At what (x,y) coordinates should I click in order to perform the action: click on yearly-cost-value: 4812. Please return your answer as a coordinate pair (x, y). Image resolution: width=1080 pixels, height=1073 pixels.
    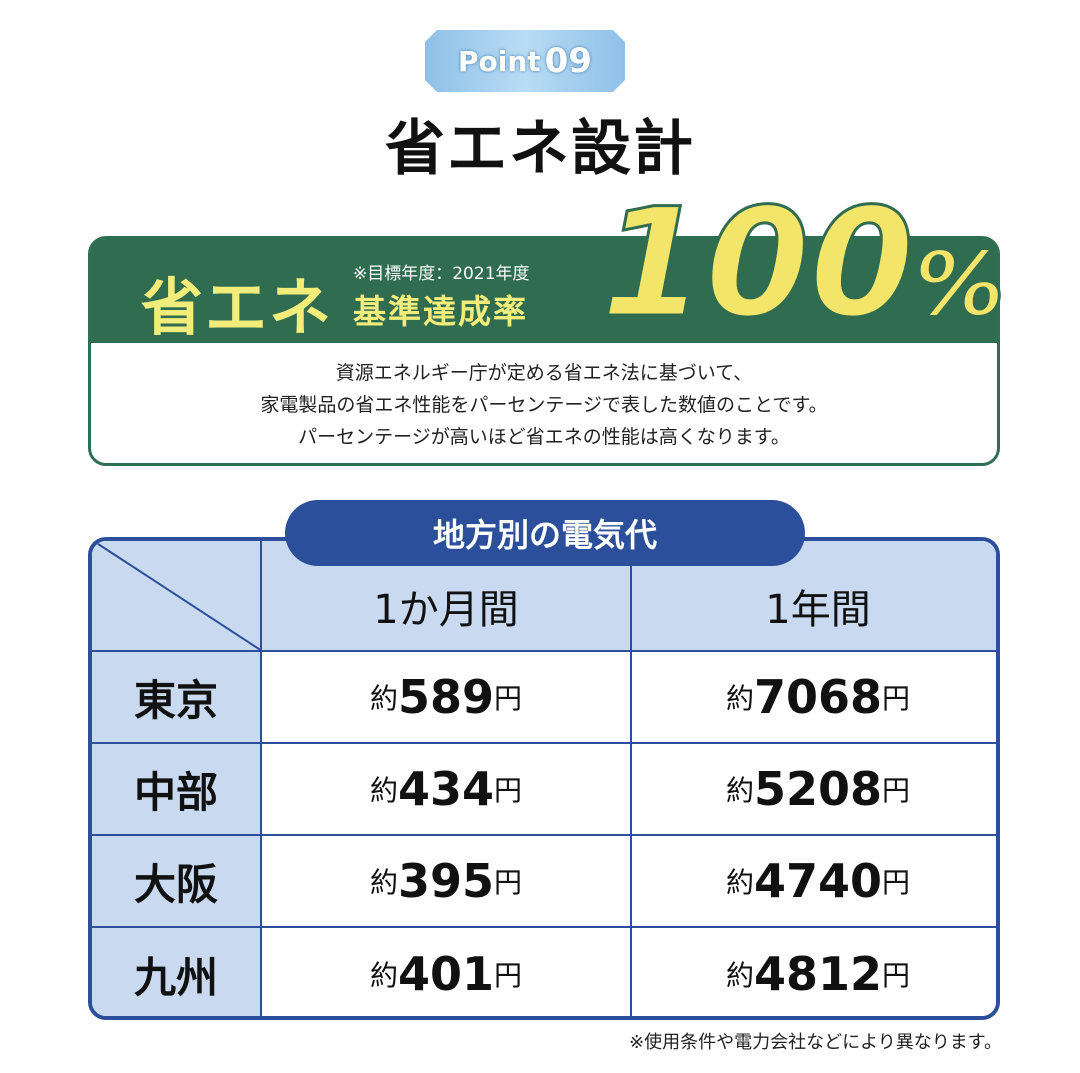
    Looking at the image, I should click on (818, 974).